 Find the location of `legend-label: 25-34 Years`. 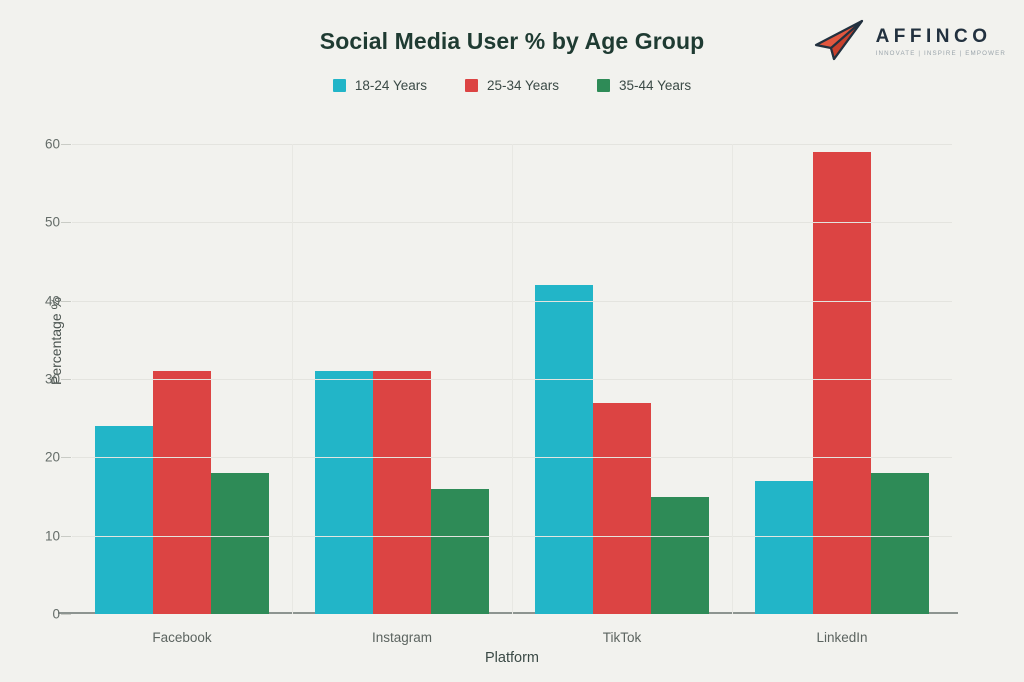

legend-label: 25-34 Years is located at coordinates (523, 85).